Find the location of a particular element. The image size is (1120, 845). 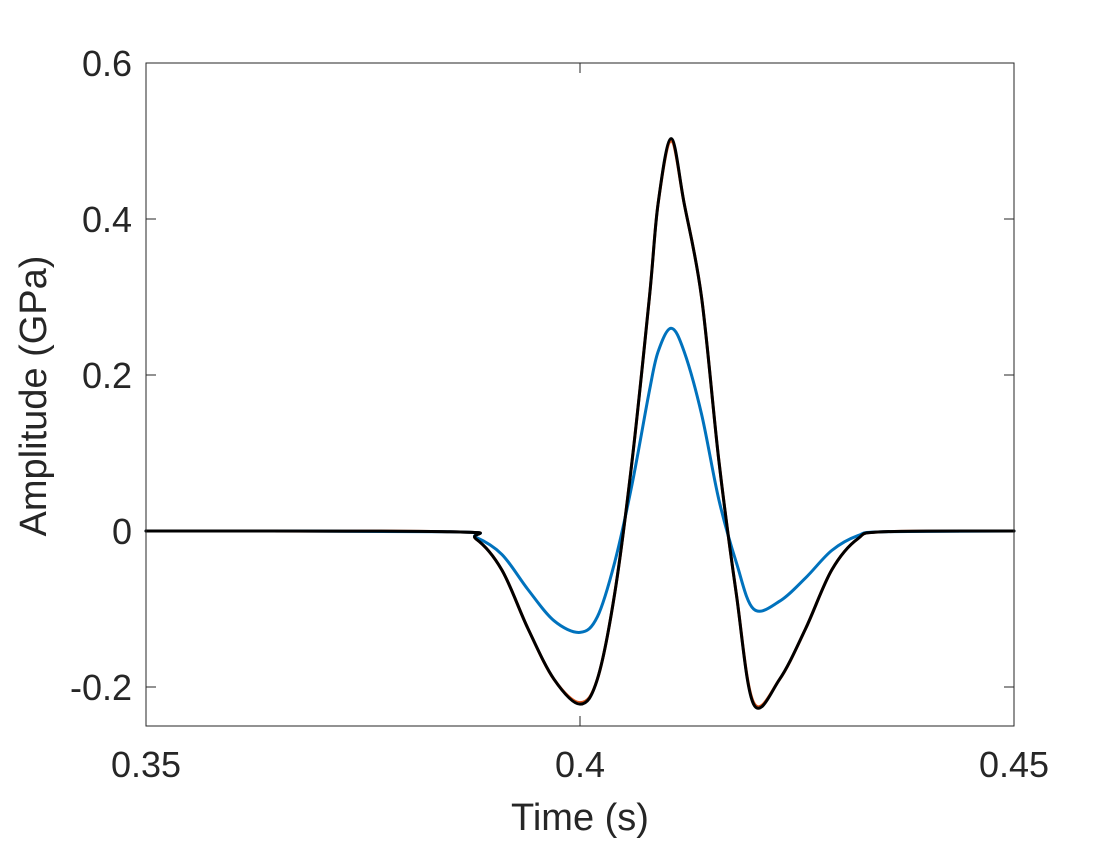

y-tick-label: 0.6 is located at coordinates (107, 63).